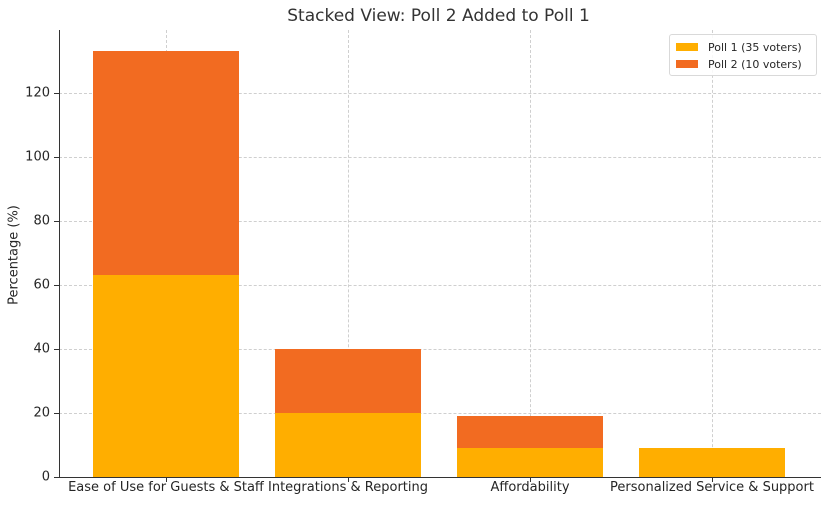 This screenshot has height=507, width=837. What do you see at coordinates (41, 221) in the screenshot?
I see `y-tick-label: 80` at bounding box center [41, 221].